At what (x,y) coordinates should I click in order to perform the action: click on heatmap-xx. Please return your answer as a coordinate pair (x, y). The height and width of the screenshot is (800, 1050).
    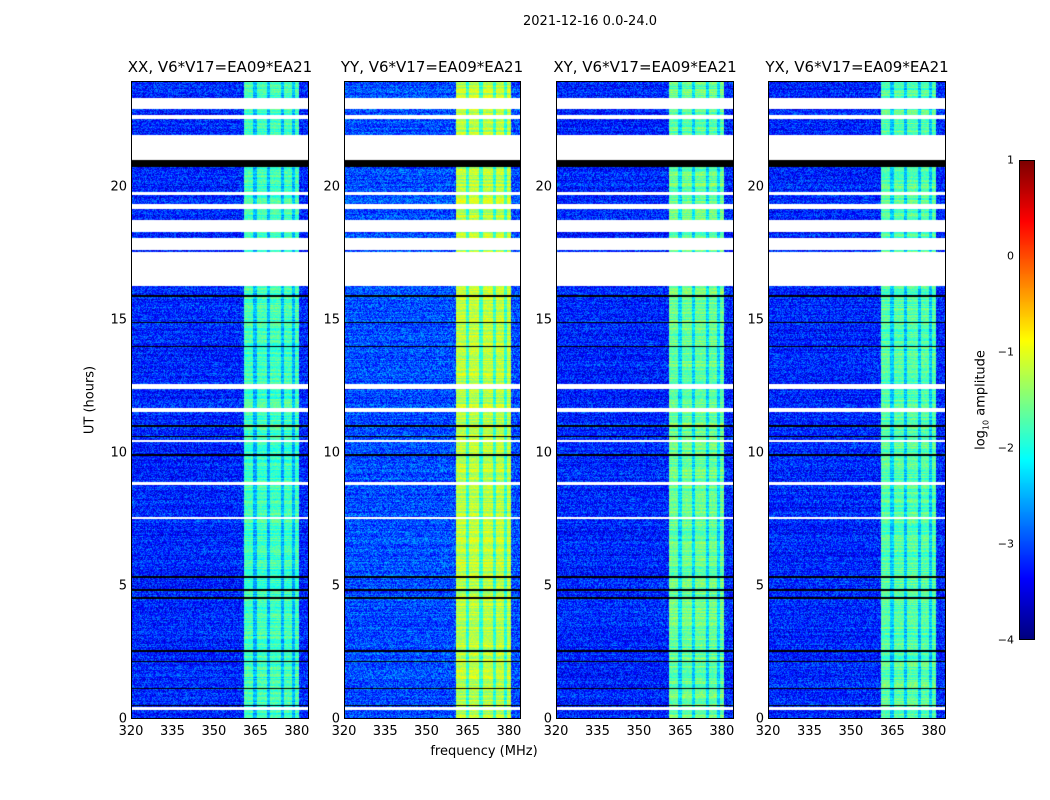
    Looking at the image, I should click on (220, 400).